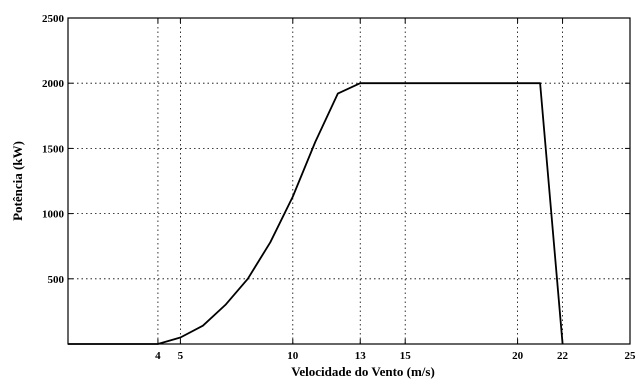  What do you see at coordinates (518, 356) in the screenshot?
I see `x-tick-label: 20` at bounding box center [518, 356].